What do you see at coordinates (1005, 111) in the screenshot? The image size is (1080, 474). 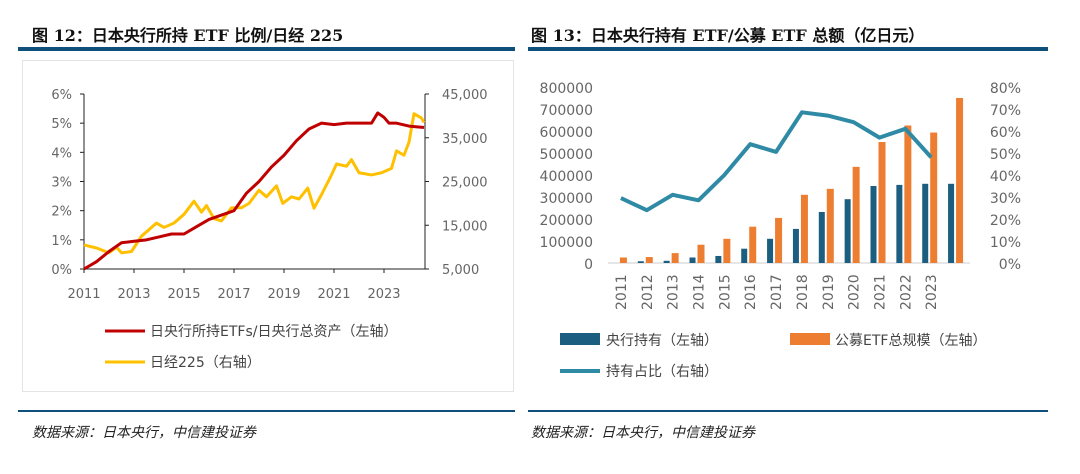 I see `y-right-tick-label: 70%` at bounding box center [1005, 111].